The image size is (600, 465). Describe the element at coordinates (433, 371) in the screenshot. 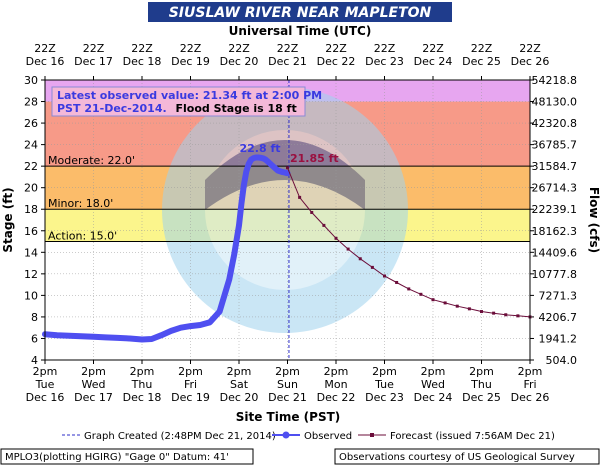

I see `time-tick-8-0: 2pm` at that location.